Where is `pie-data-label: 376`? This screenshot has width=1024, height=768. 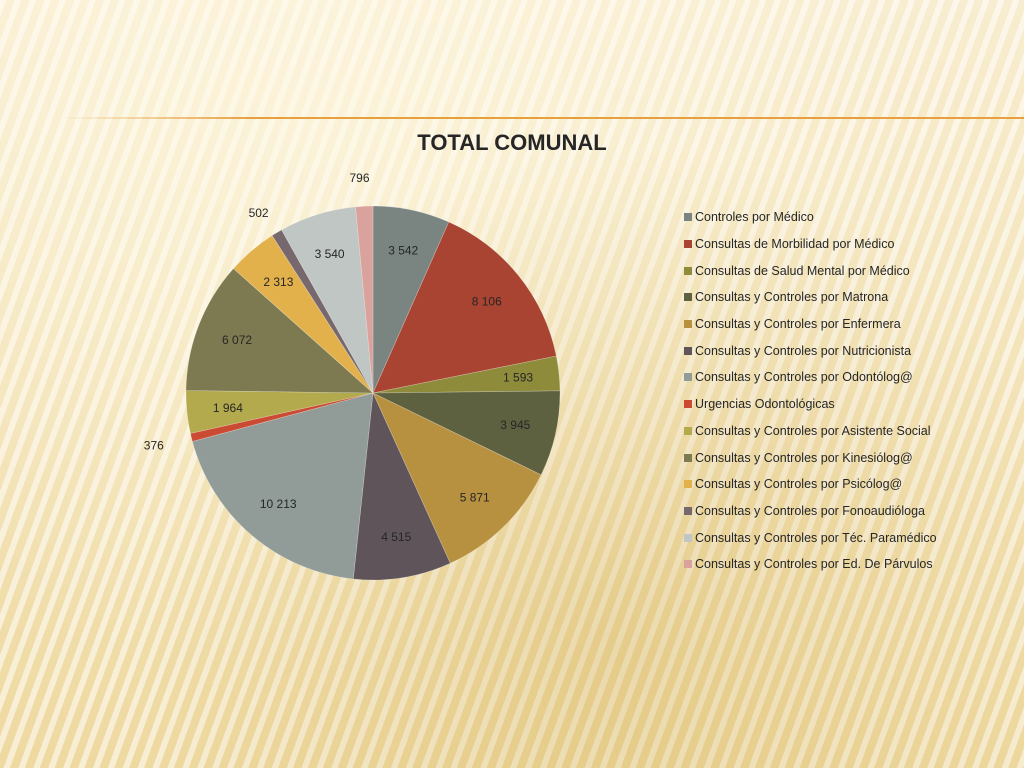 pie-data-label: 376 is located at coordinates (154, 445).